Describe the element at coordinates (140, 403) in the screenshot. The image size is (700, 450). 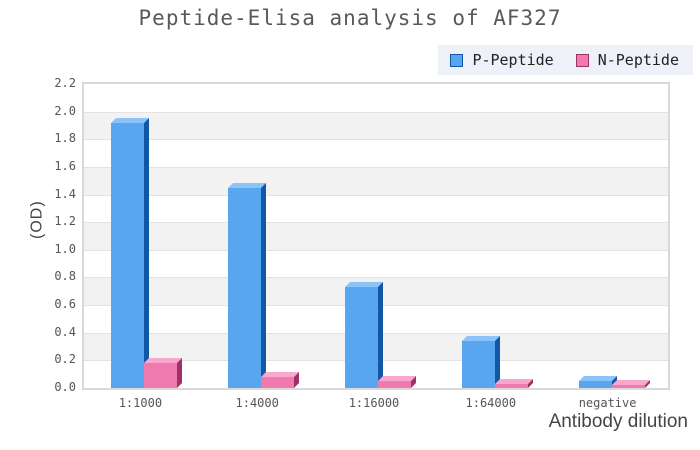
I see `x-tick-label-1:1000: 1:1000` at that location.